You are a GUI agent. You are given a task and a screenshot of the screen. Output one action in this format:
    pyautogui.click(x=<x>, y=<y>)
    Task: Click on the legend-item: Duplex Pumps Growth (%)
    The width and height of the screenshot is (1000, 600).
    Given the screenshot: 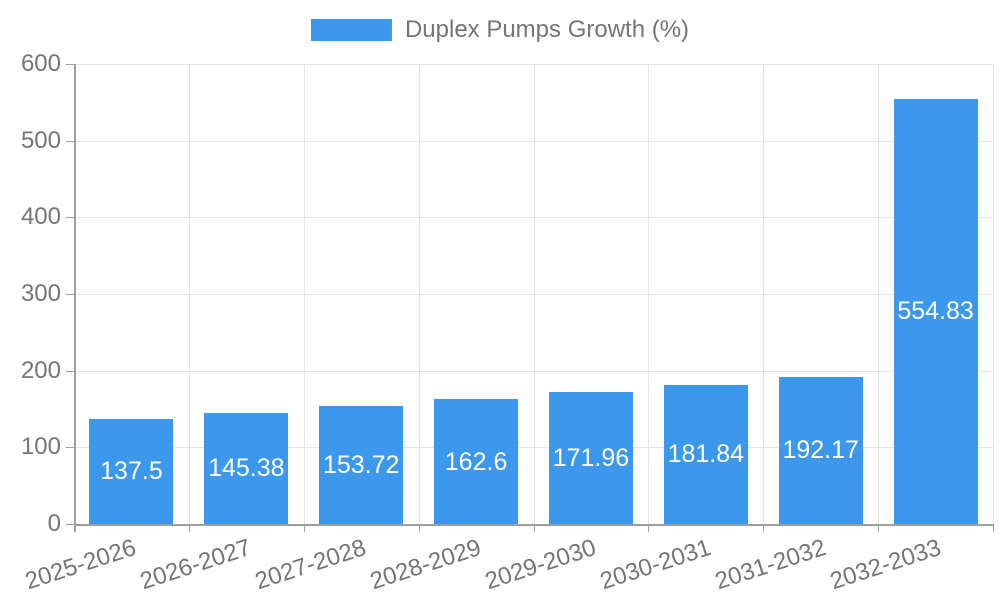 What is the action you would take?
    pyautogui.click(x=500, y=30)
    